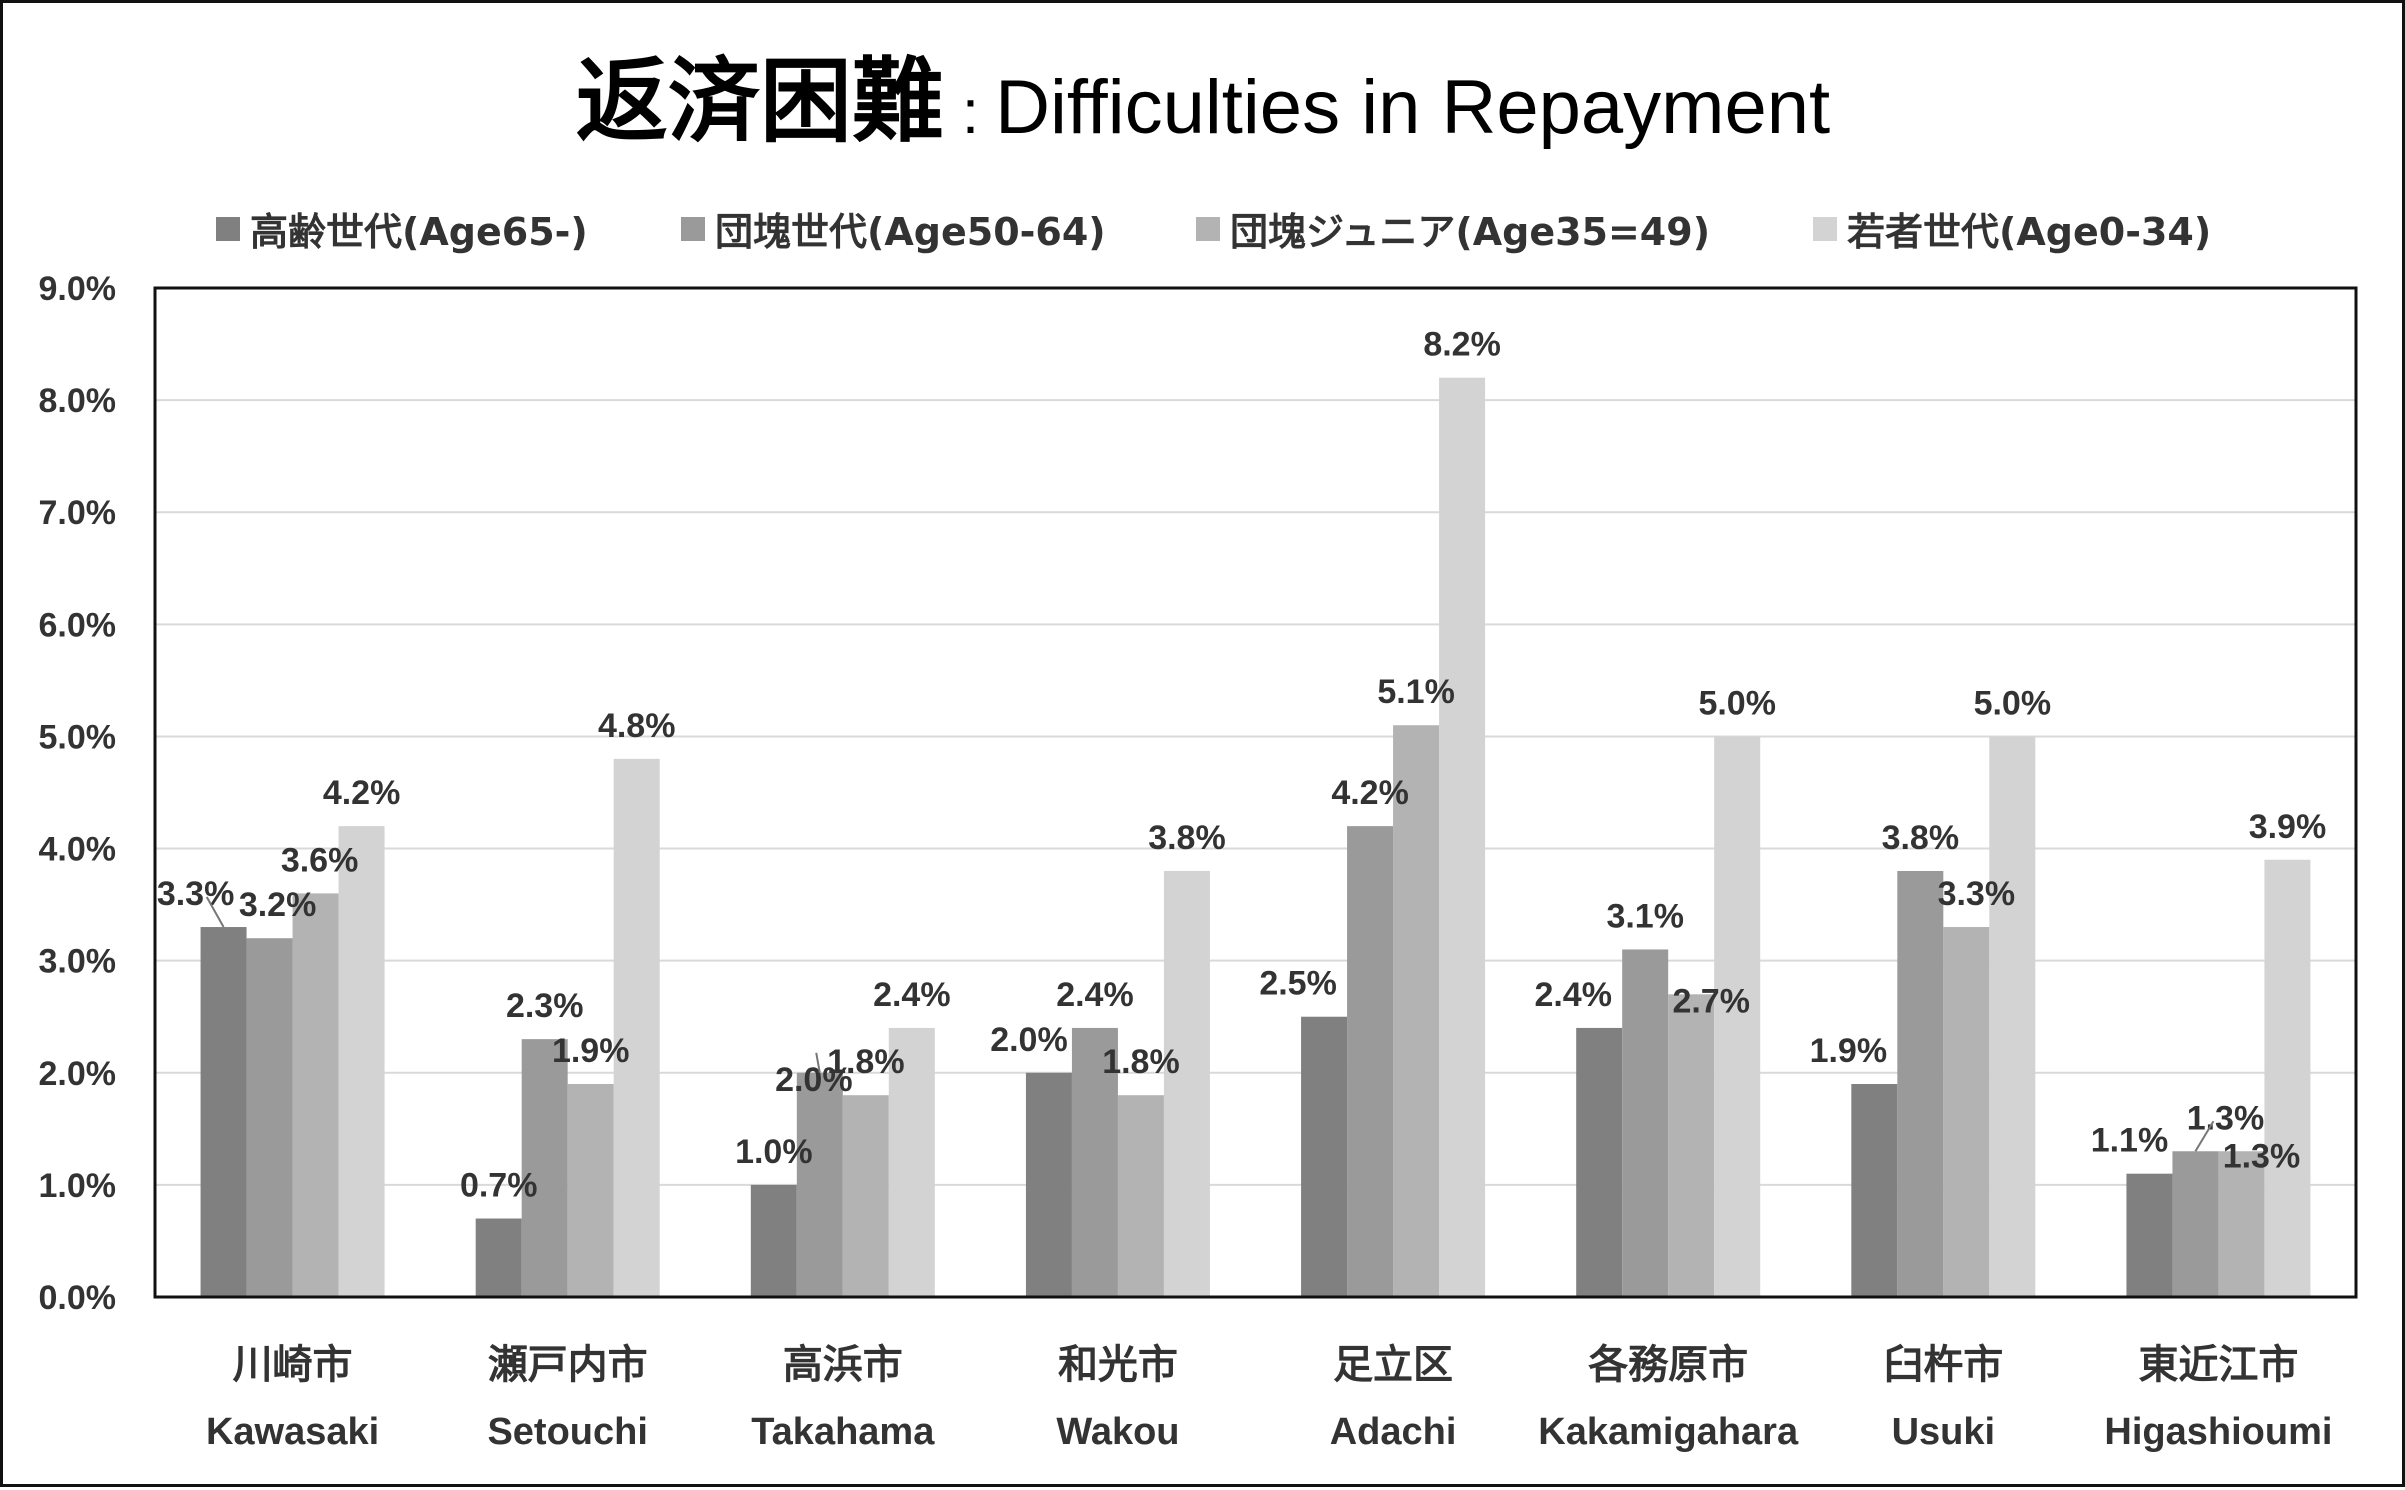 The width and height of the screenshot is (2405, 1490). What do you see at coordinates (568, 1365) in the screenshot?
I see `category-label-jp-2: 瀬戸内市` at bounding box center [568, 1365].